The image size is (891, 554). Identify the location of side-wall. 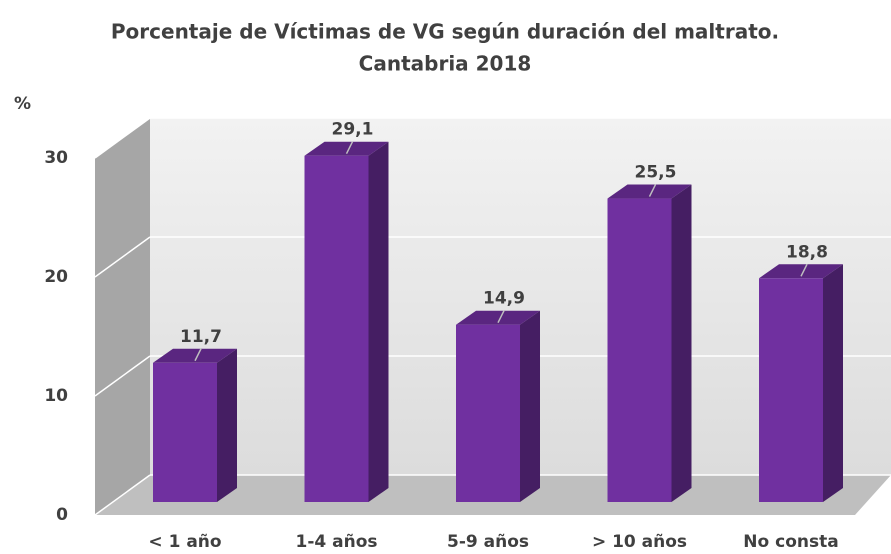
(122, 316).